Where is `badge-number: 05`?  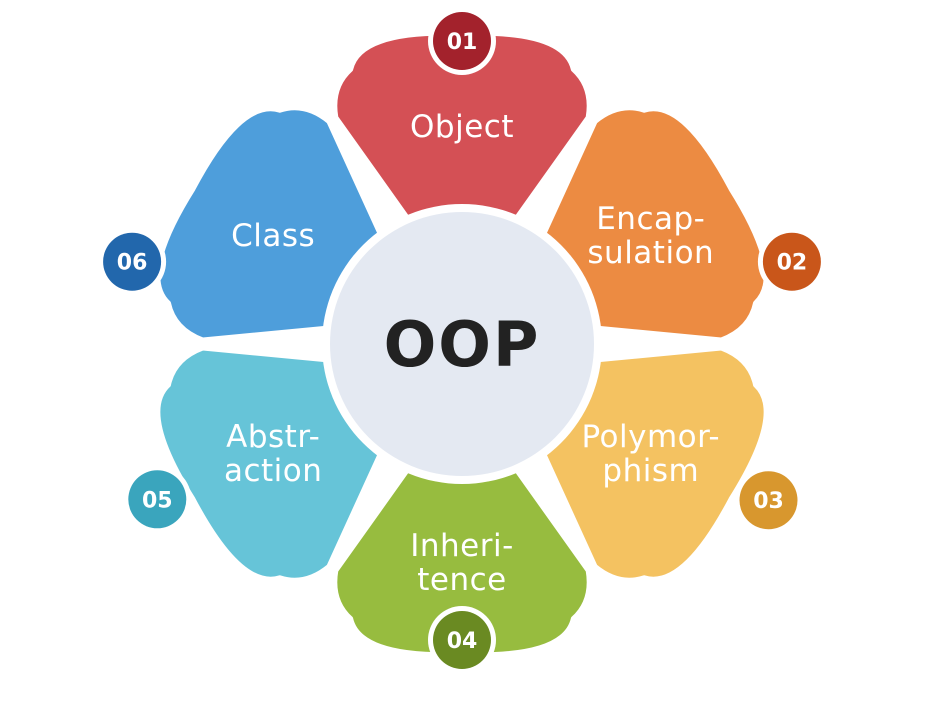 badge-number: 05 is located at coordinates (157, 500).